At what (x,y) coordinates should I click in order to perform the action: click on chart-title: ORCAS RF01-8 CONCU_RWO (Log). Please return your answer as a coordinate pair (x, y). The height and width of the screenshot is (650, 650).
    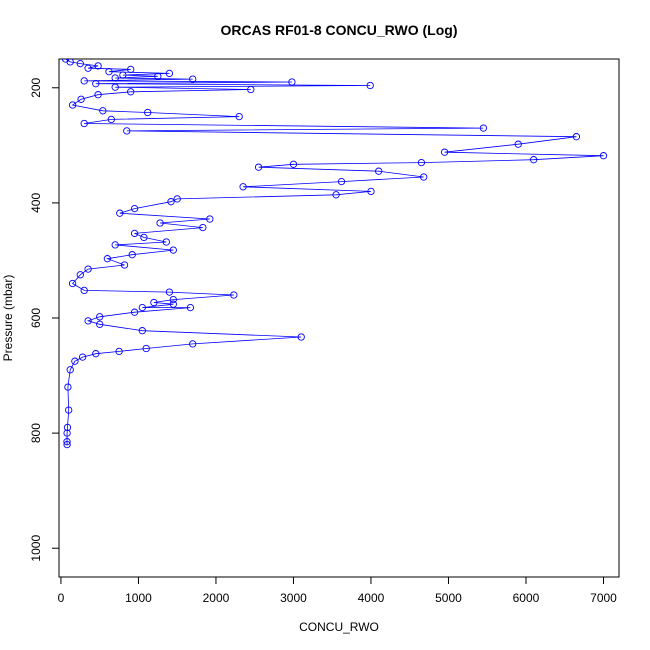
    Looking at the image, I should click on (339, 30).